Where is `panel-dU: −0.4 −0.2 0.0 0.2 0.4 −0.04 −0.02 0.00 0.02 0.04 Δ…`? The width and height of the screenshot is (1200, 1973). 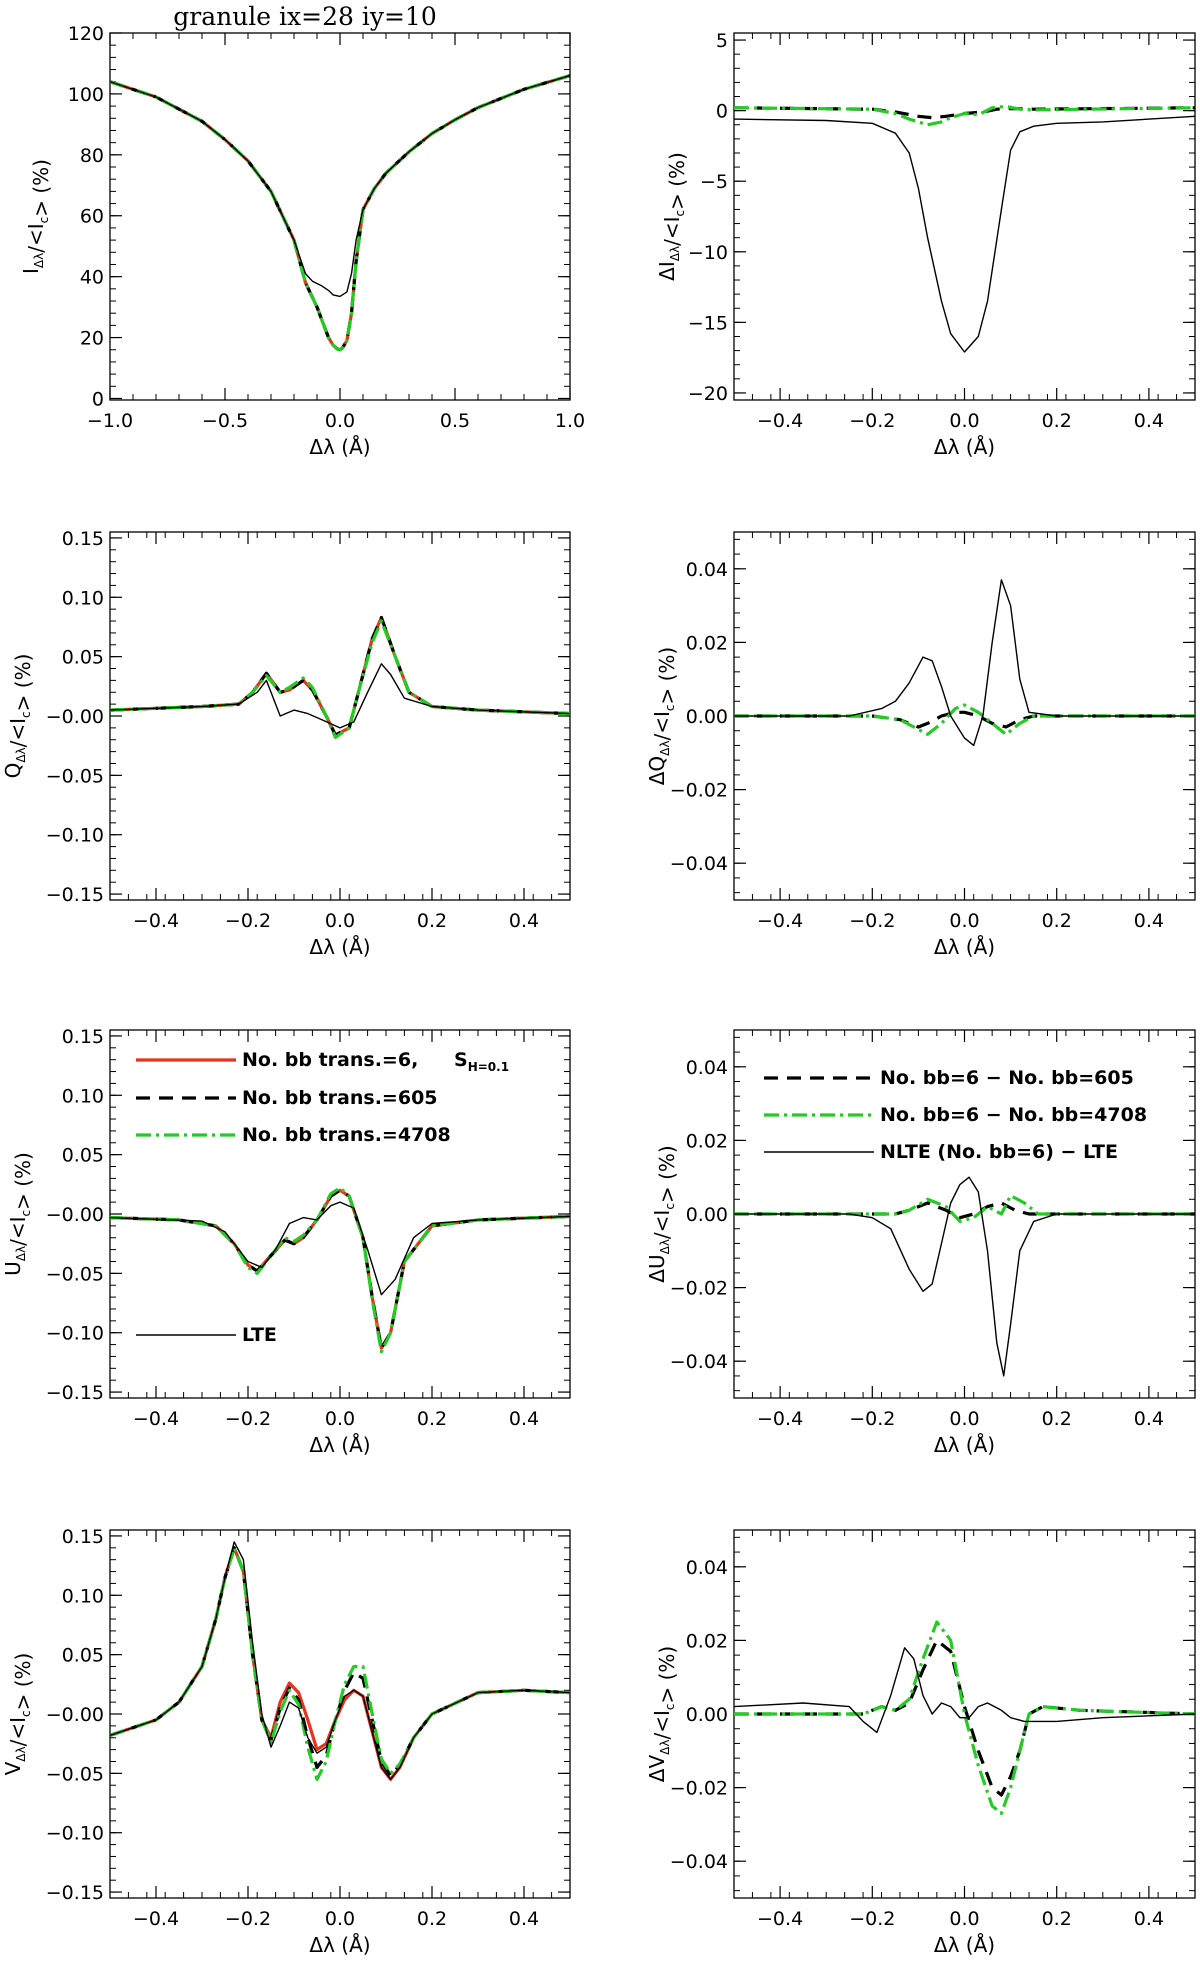
panel-dU: −0.4 −0.2 0.0 0.2 0.4 −0.04 −0.02 0.00 0.02 0.04 Δ… is located at coordinates (920, 1243).